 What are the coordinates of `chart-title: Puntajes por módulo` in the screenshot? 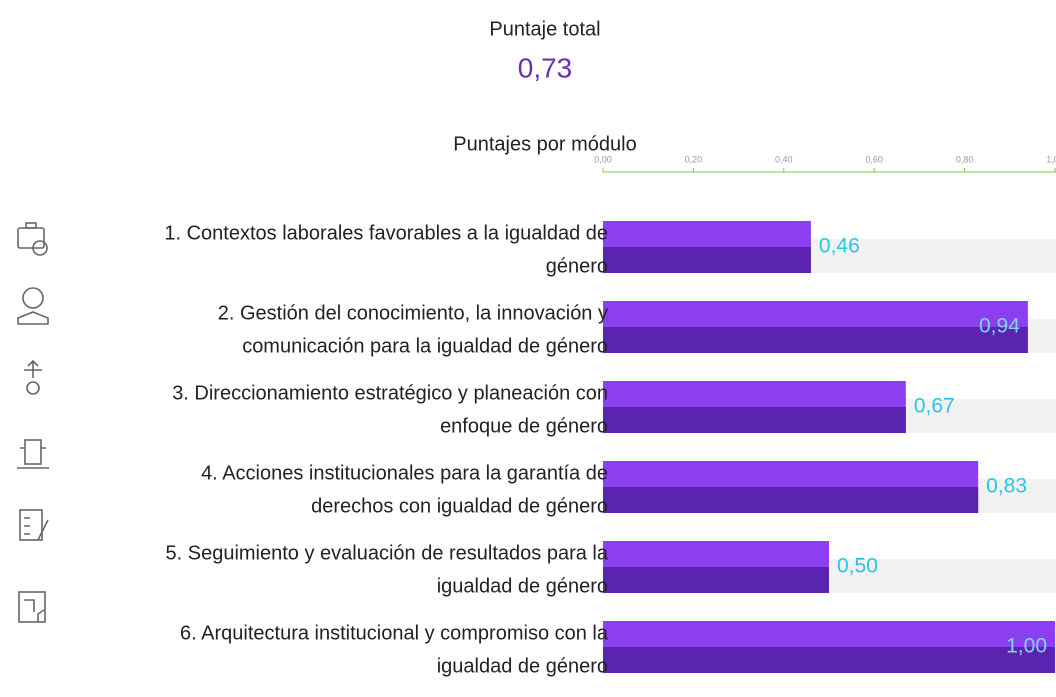 It's located at (544, 144).